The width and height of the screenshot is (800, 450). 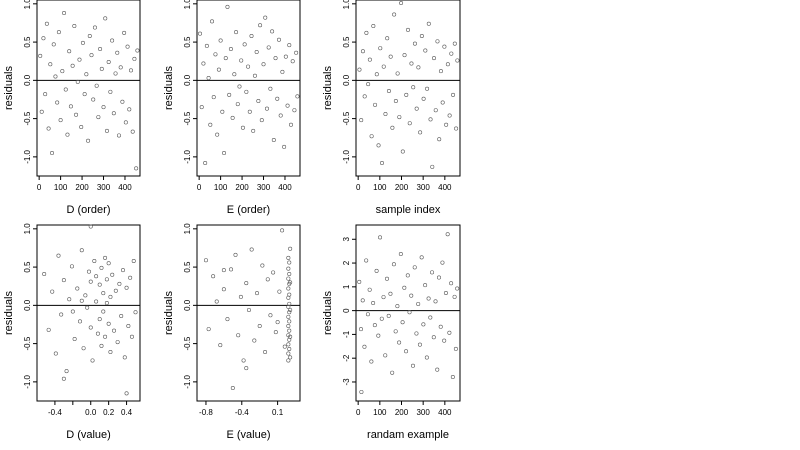 I want to click on y-tick-label: 2, so click(x=346, y=262).